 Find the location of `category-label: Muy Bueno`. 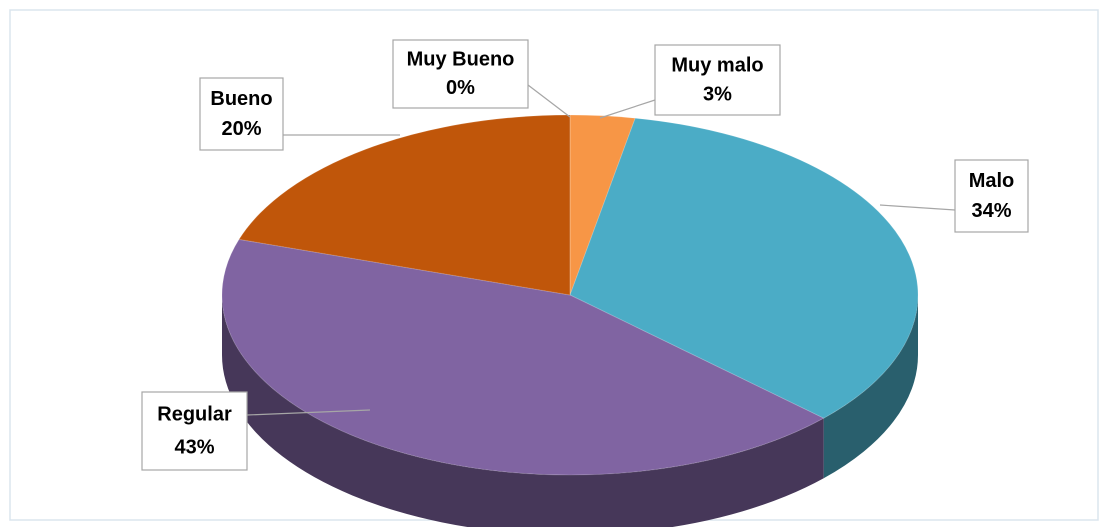

category-label: Muy Bueno is located at coordinates (461, 60).